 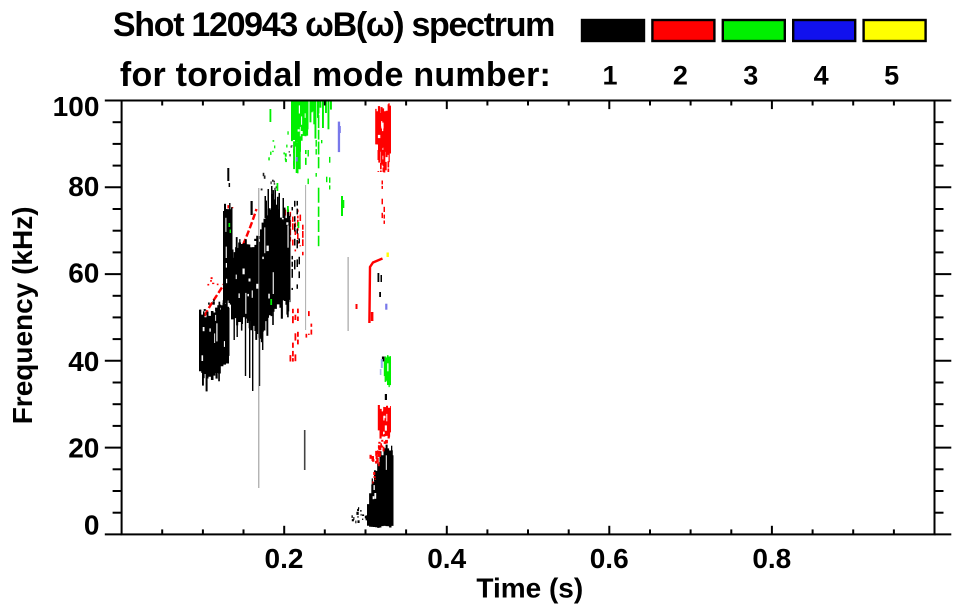 What do you see at coordinates (92, 525) in the screenshot?
I see `svg-text: 0` at bounding box center [92, 525].